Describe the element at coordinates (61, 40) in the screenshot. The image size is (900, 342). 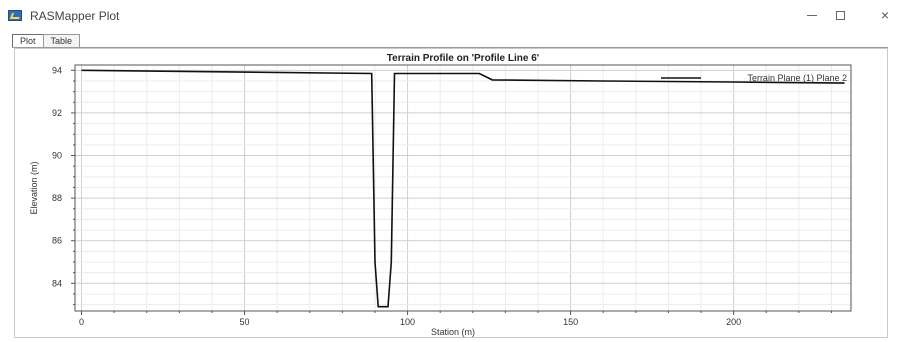
I see `tab-table: Table` at that location.